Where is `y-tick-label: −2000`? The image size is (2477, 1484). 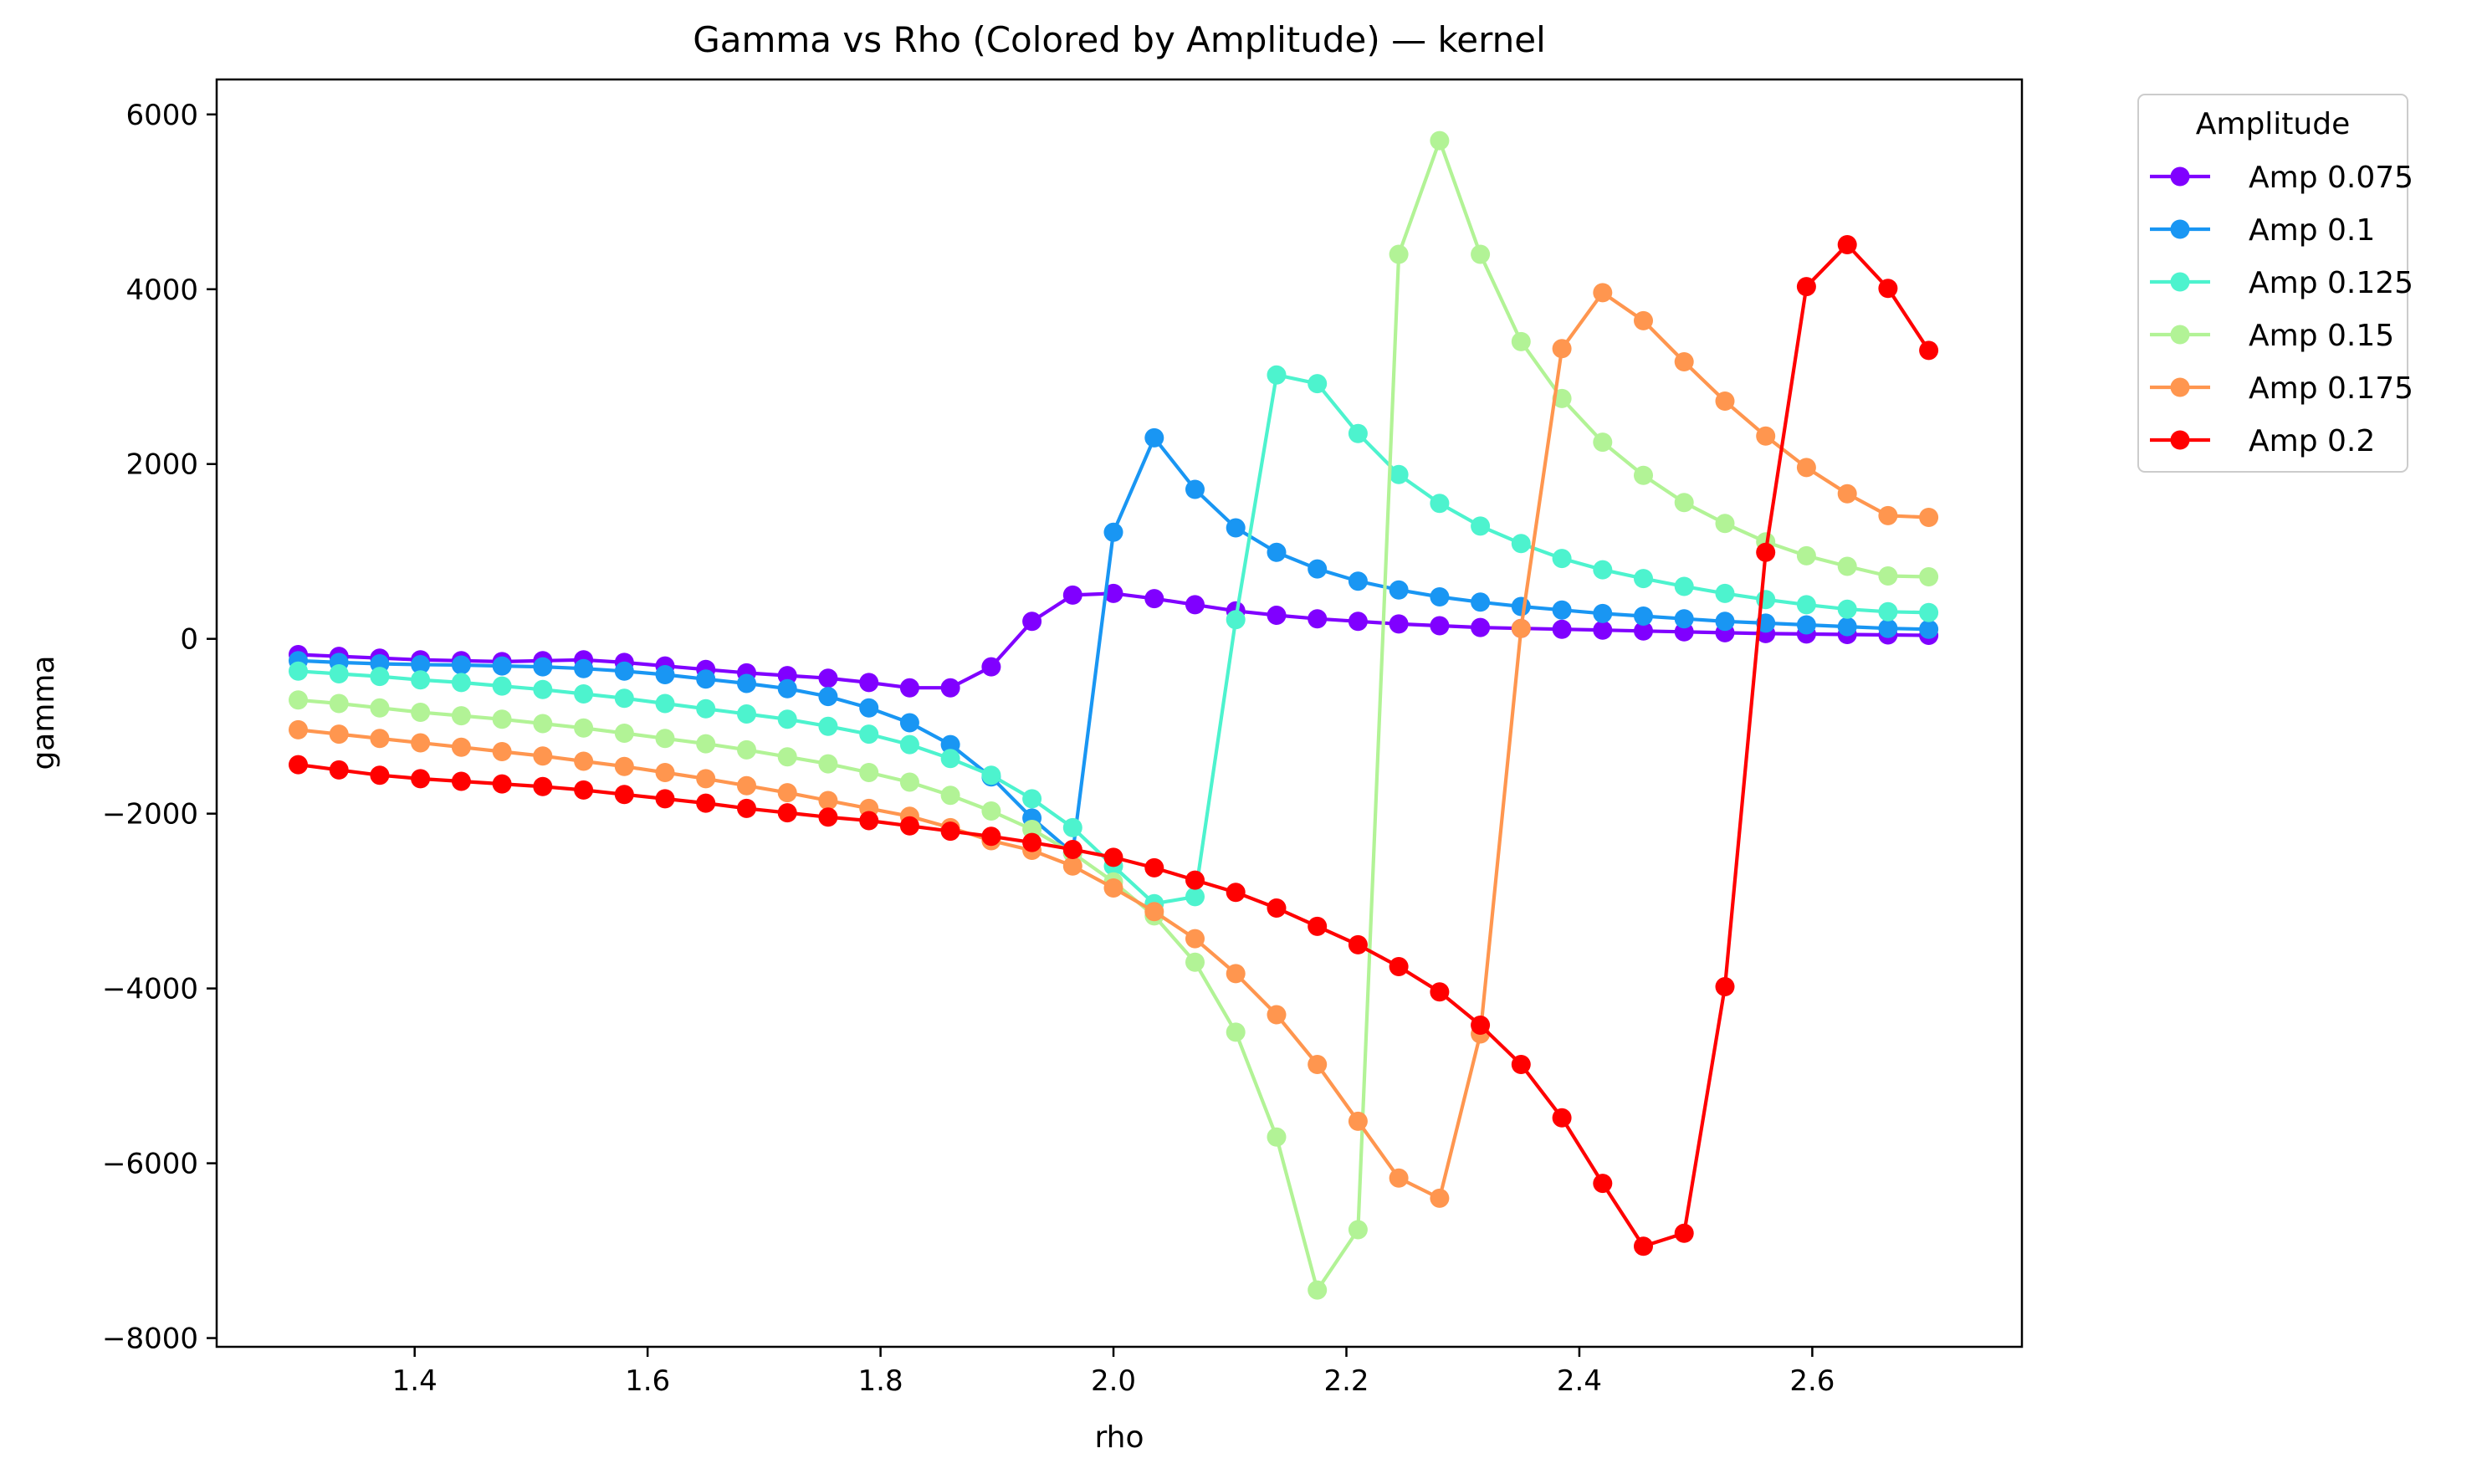
y-tick-label: −2000 is located at coordinates (150, 815).